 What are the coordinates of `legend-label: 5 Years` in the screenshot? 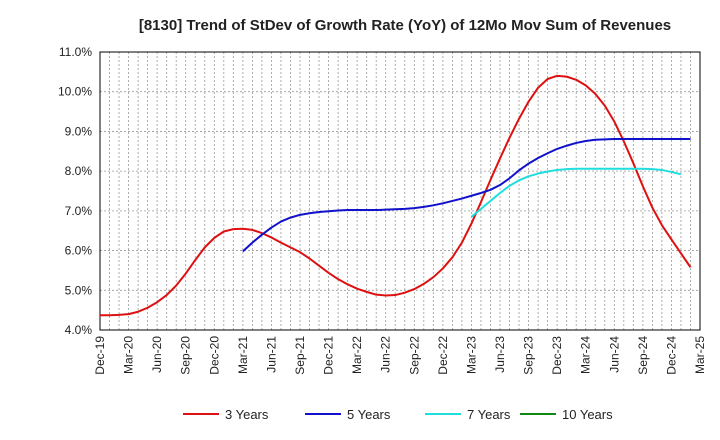 It's located at (369, 414).